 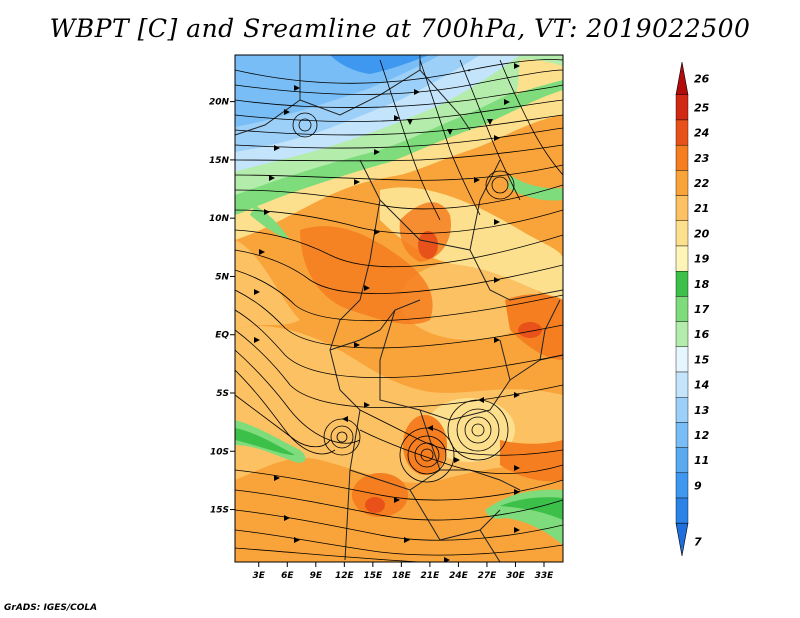 What do you see at coordinates (374, 576) in the screenshot?
I see `lon-label: 15E` at bounding box center [374, 576].